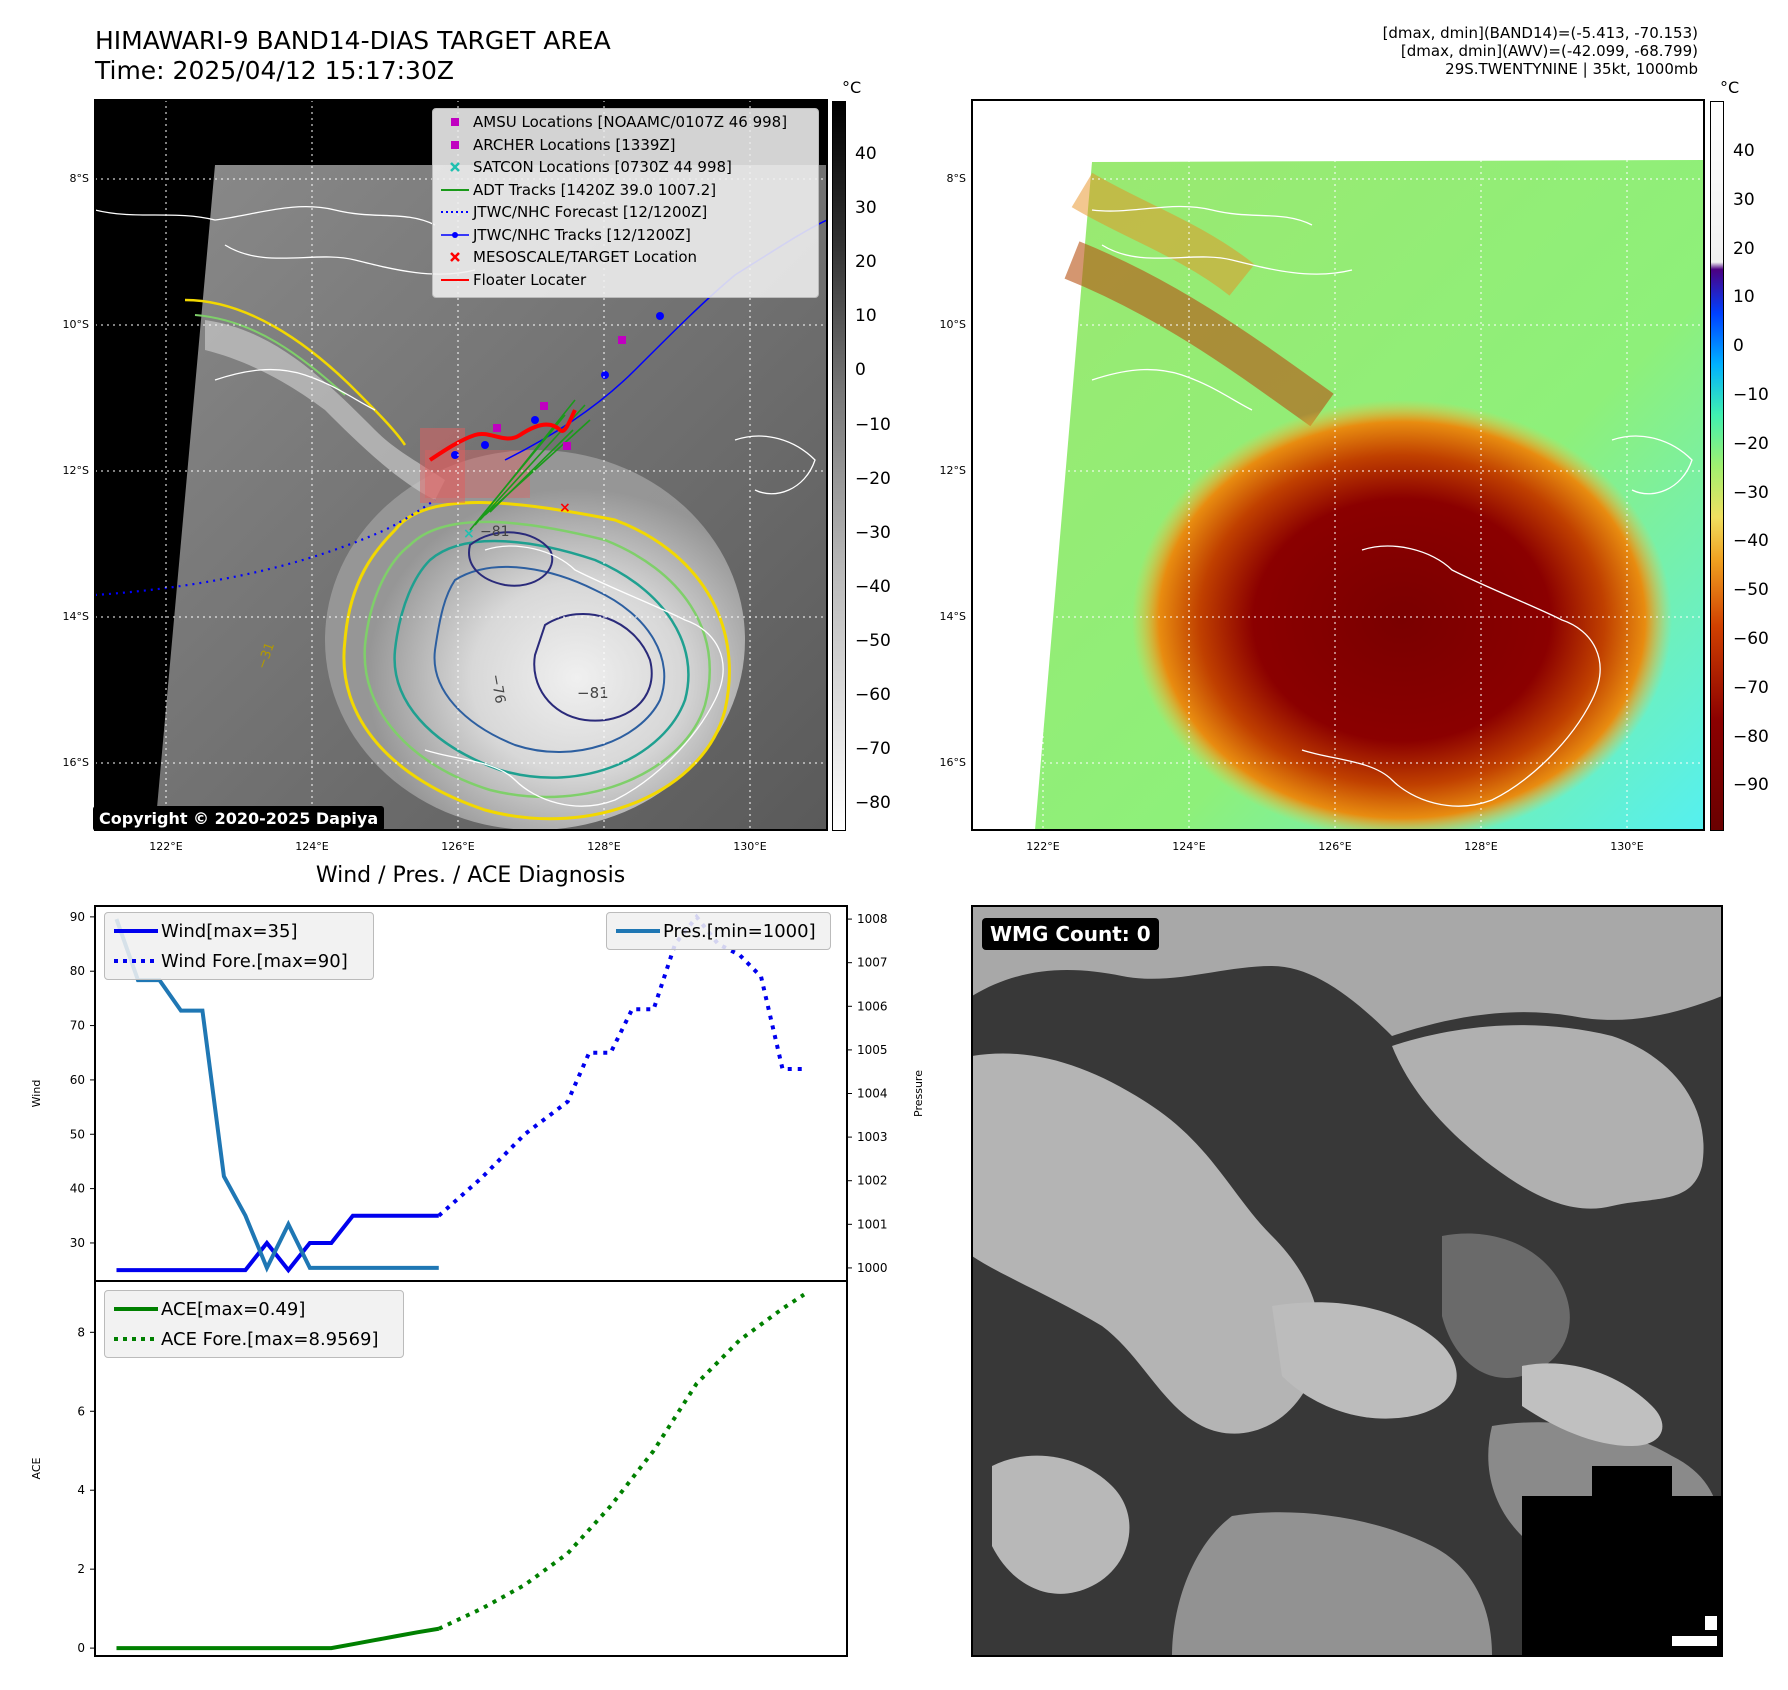 Image resolution: width=1788 pixels, height=1690 pixels. What do you see at coordinates (470, 875) in the screenshot?
I see `diag-title: Wind / Pres. / ACE Diagnosis` at bounding box center [470, 875].